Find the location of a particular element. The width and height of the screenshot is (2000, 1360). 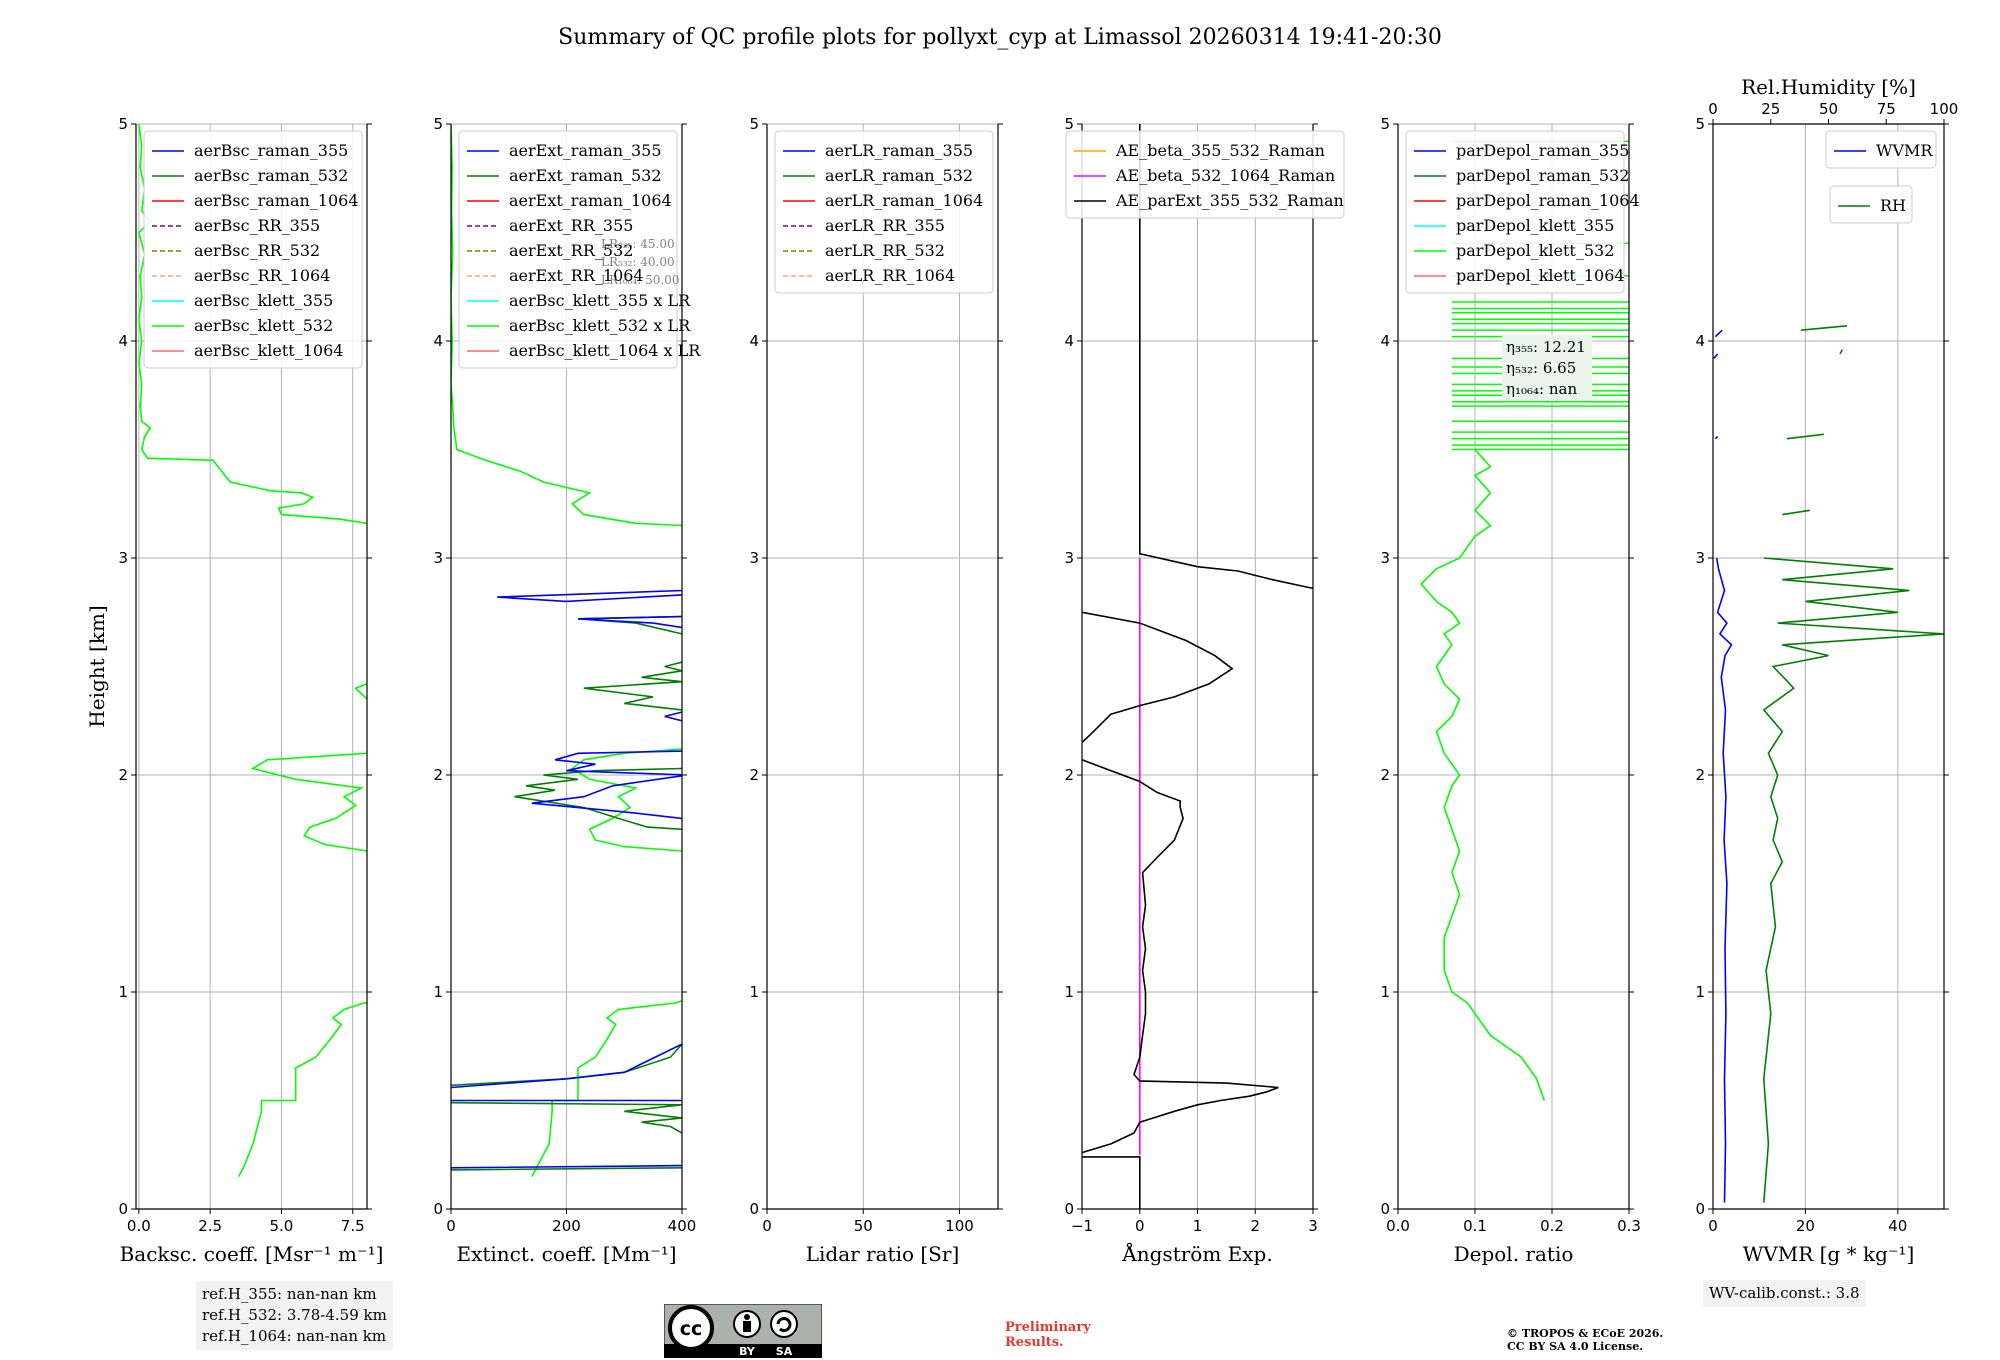

legend-entry: aerBsc_RR_1064 is located at coordinates (262, 275).